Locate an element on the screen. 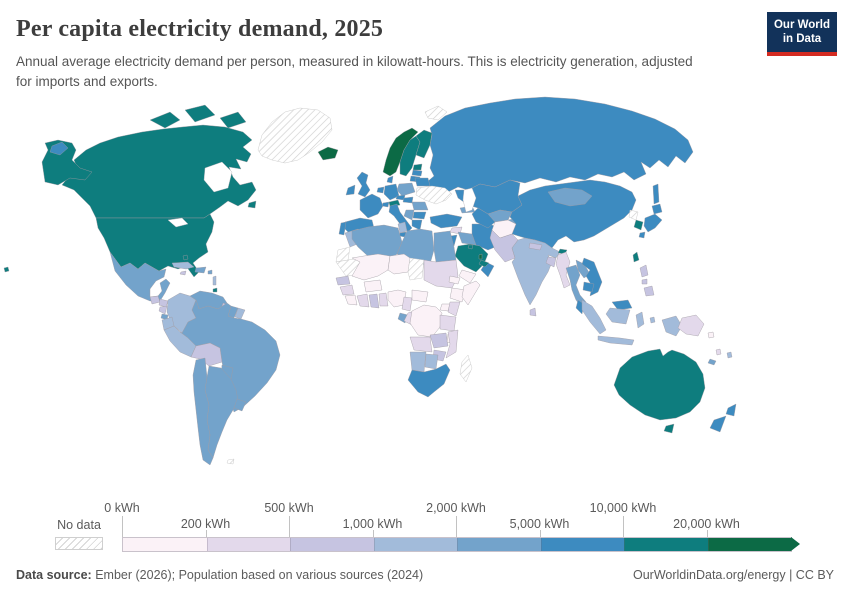 This screenshot has width=850, height=600. map-region-finland is located at coordinates (424, 144).